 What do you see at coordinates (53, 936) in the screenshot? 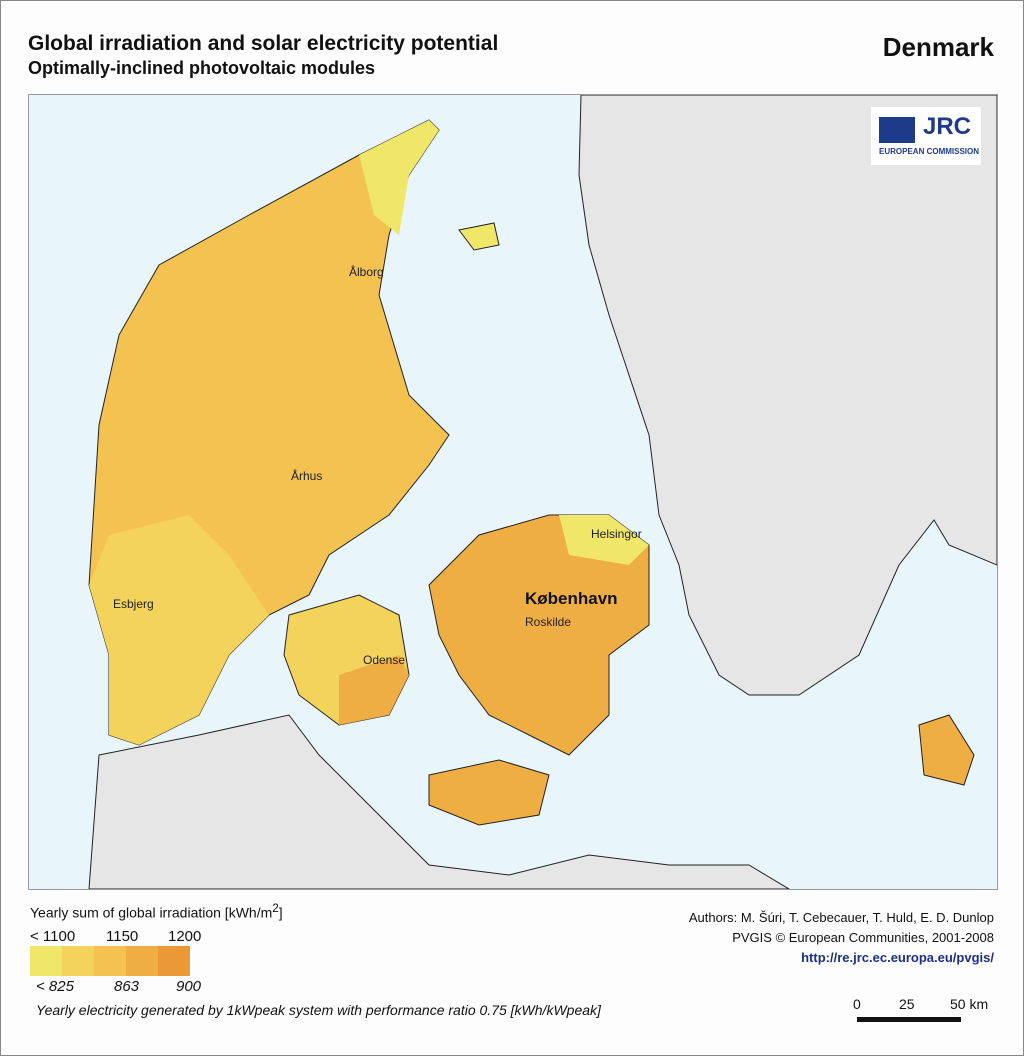
I see `legend-top-label: < 1100` at bounding box center [53, 936].